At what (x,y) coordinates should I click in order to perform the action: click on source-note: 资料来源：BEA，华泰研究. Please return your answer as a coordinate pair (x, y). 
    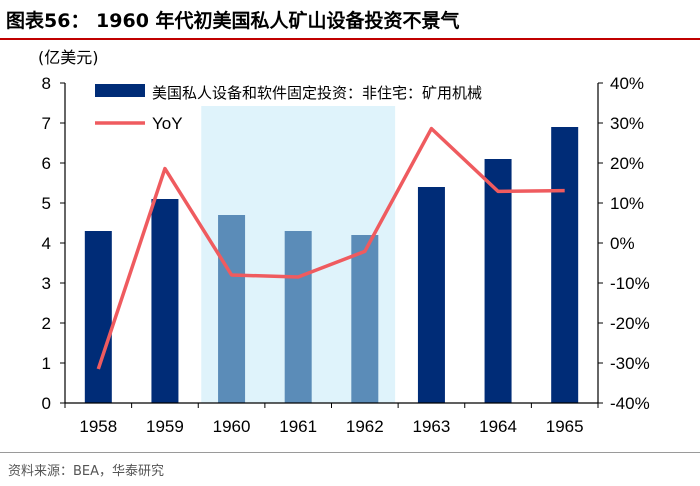
    Looking at the image, I should click on (86, 471).